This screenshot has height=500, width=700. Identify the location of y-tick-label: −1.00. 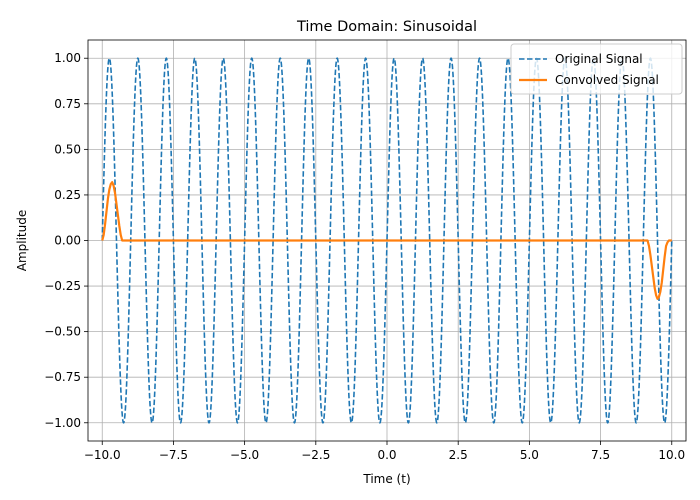
(62, 423).